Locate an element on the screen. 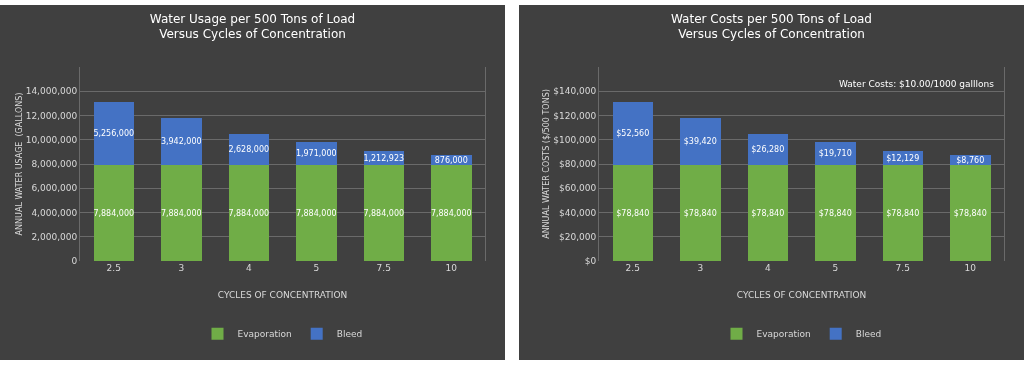 The height and width of the screenshot is (365, 1024). y-tick-label: 12,000,000 is located at coordinates (51, 115).